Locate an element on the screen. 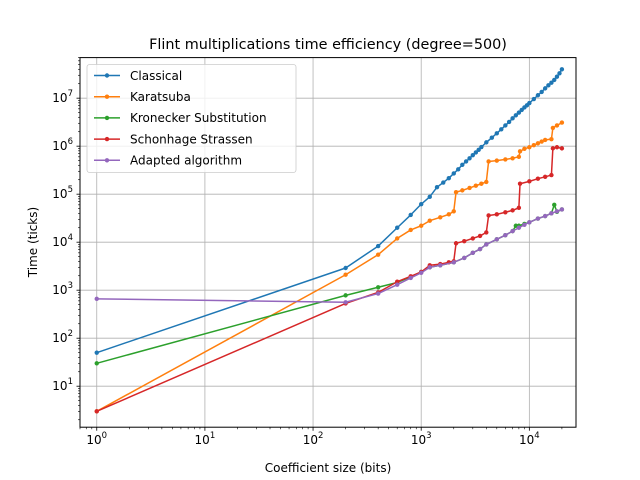 The image size is (640, 480). y-tick-label: 10¹ is located at coordinates (62, 385).